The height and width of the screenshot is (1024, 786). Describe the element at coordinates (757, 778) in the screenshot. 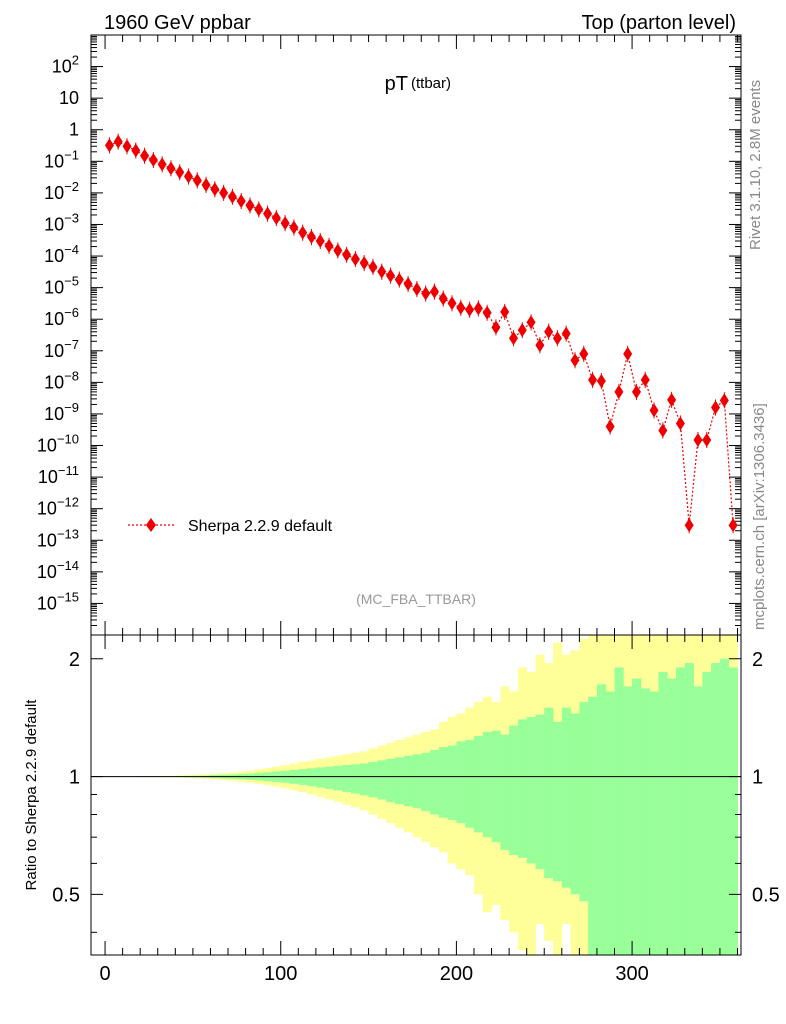

I see `ratio-y-tick-label-right: 1` at that location.